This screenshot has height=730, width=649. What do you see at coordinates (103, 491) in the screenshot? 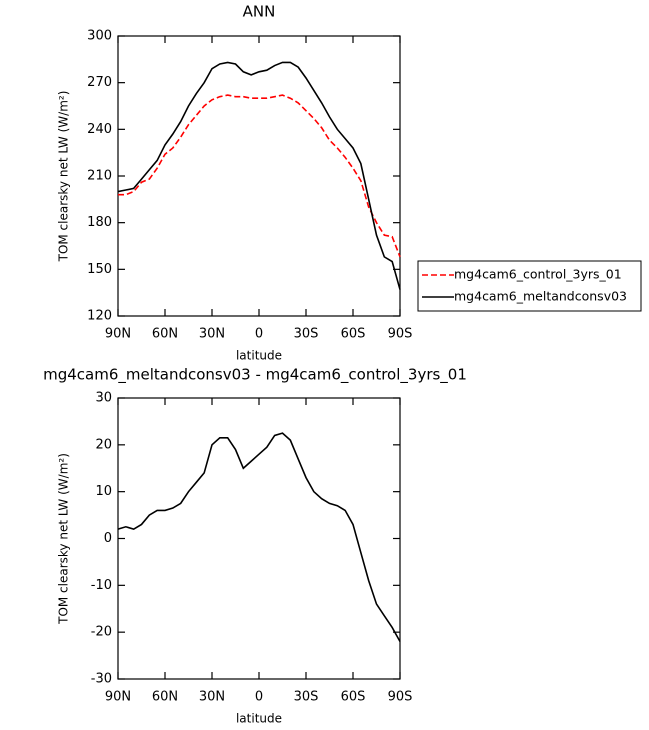
I see `y-tick-label: 10` at bounding box center [103, 491].